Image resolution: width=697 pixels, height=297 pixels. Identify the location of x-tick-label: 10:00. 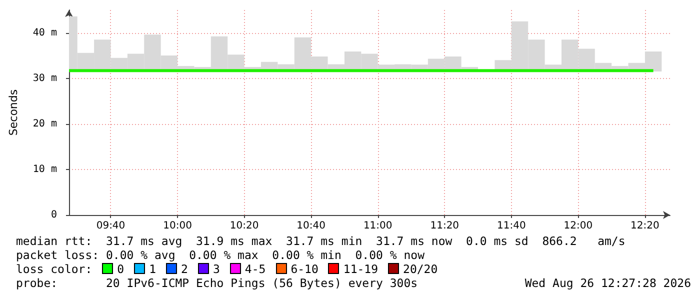
(177, 226).